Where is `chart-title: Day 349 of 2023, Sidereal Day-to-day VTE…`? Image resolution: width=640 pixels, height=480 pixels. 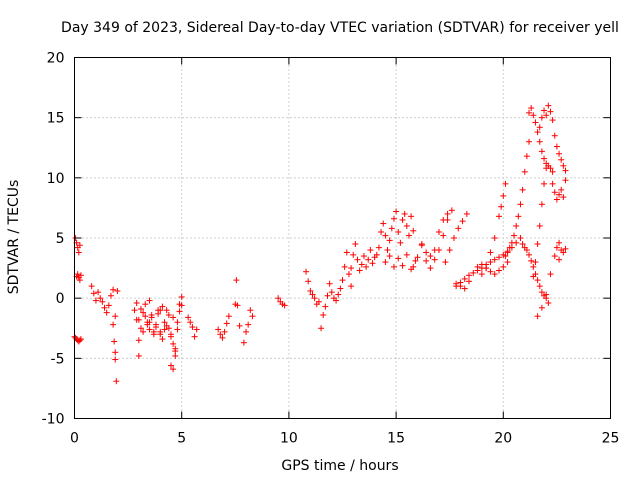
chart-title: Day 349 of 2023, Sidereal Day-to-day VTE… is located at coordinates (340, 28).